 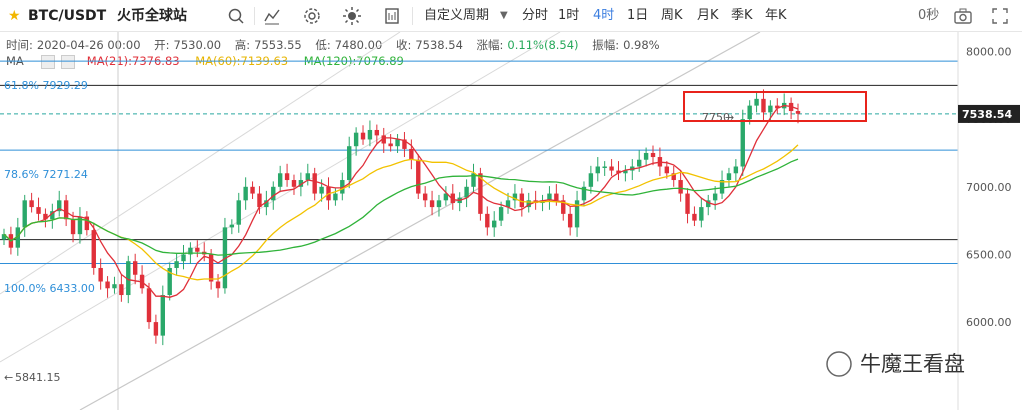 What do you see at coordinates (776, 15) in the screenshot?
I see `interval-tab: 年K` at bounding box center [776, 15].